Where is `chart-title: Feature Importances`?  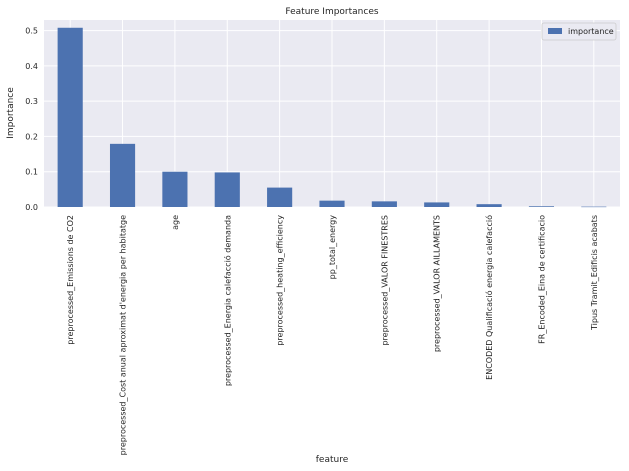 chart-title: Feature Importances is located at coordinates (331, 12).